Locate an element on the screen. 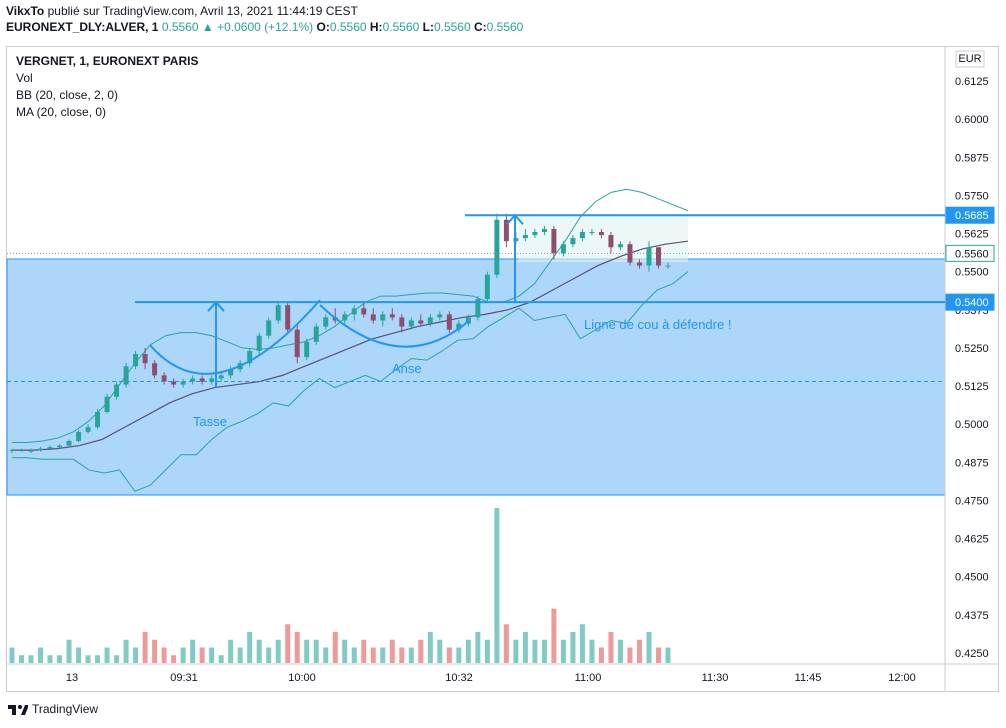 The image size is (1006, 728). time-tick-label: 09:31 is located at coordinates (184, 678).